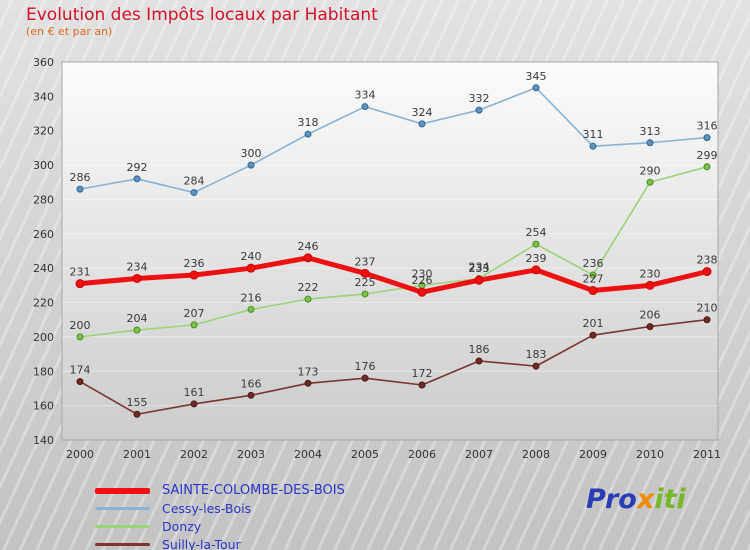  What do you see at coordinates (365, 95) in the screenshot?
I see `data-label-series-1: 334` at bounding box center [365, 95].